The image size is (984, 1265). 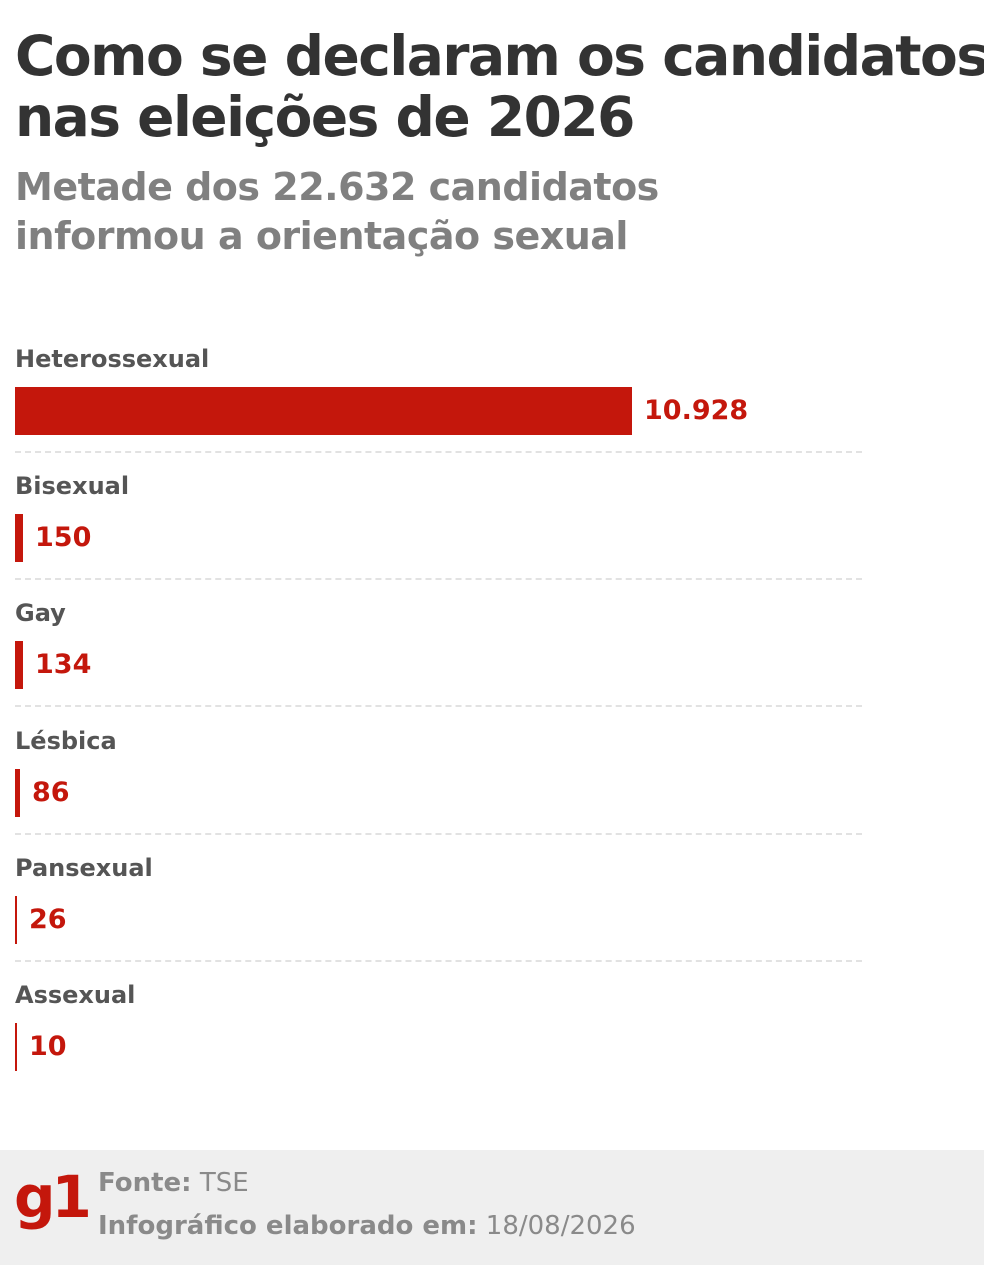 What do you see at coordinates (48, 919) in the screenshot?
I see `value-label: 26` at bounding box center [48, 919].